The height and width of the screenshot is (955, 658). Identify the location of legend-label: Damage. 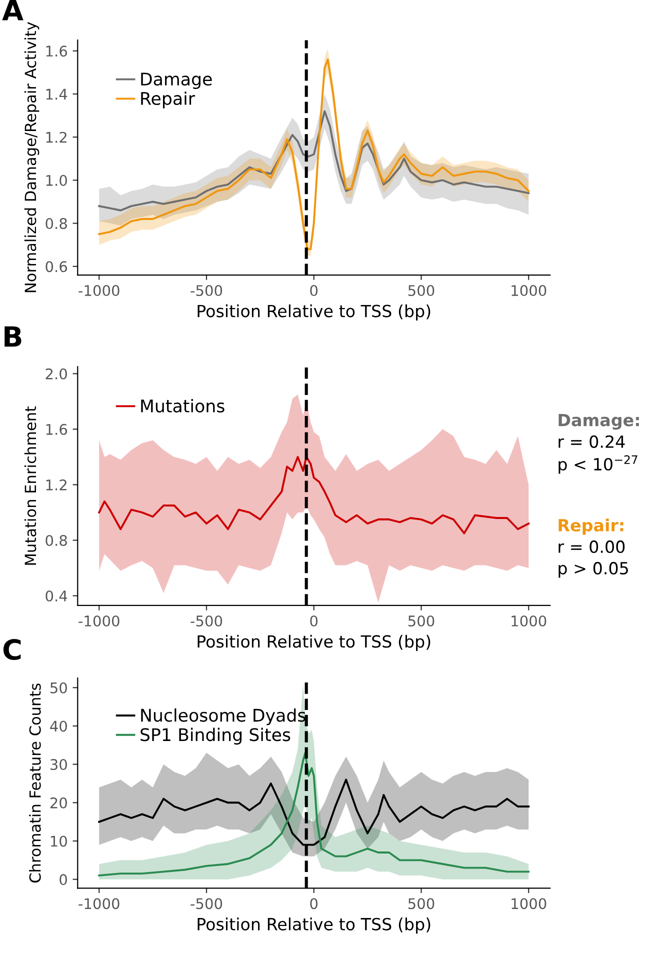
(176, 80).